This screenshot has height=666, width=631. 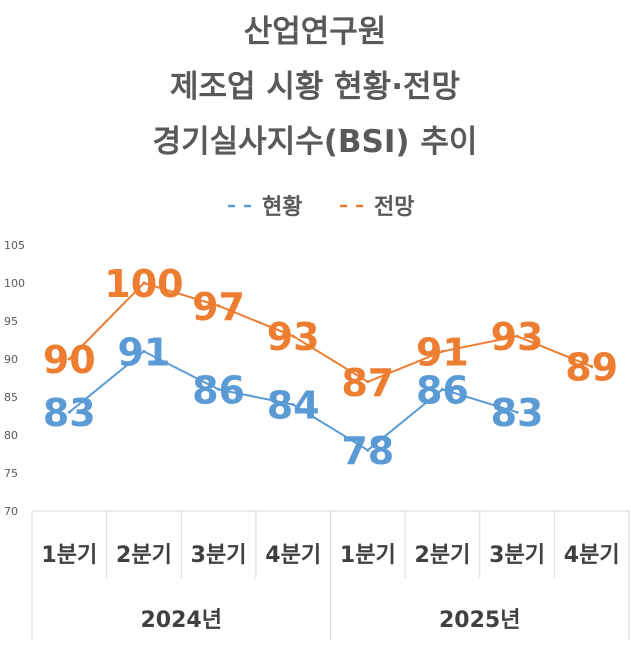 I want to click on year-group-label-2: 2025년, so click(x=479, y=620).